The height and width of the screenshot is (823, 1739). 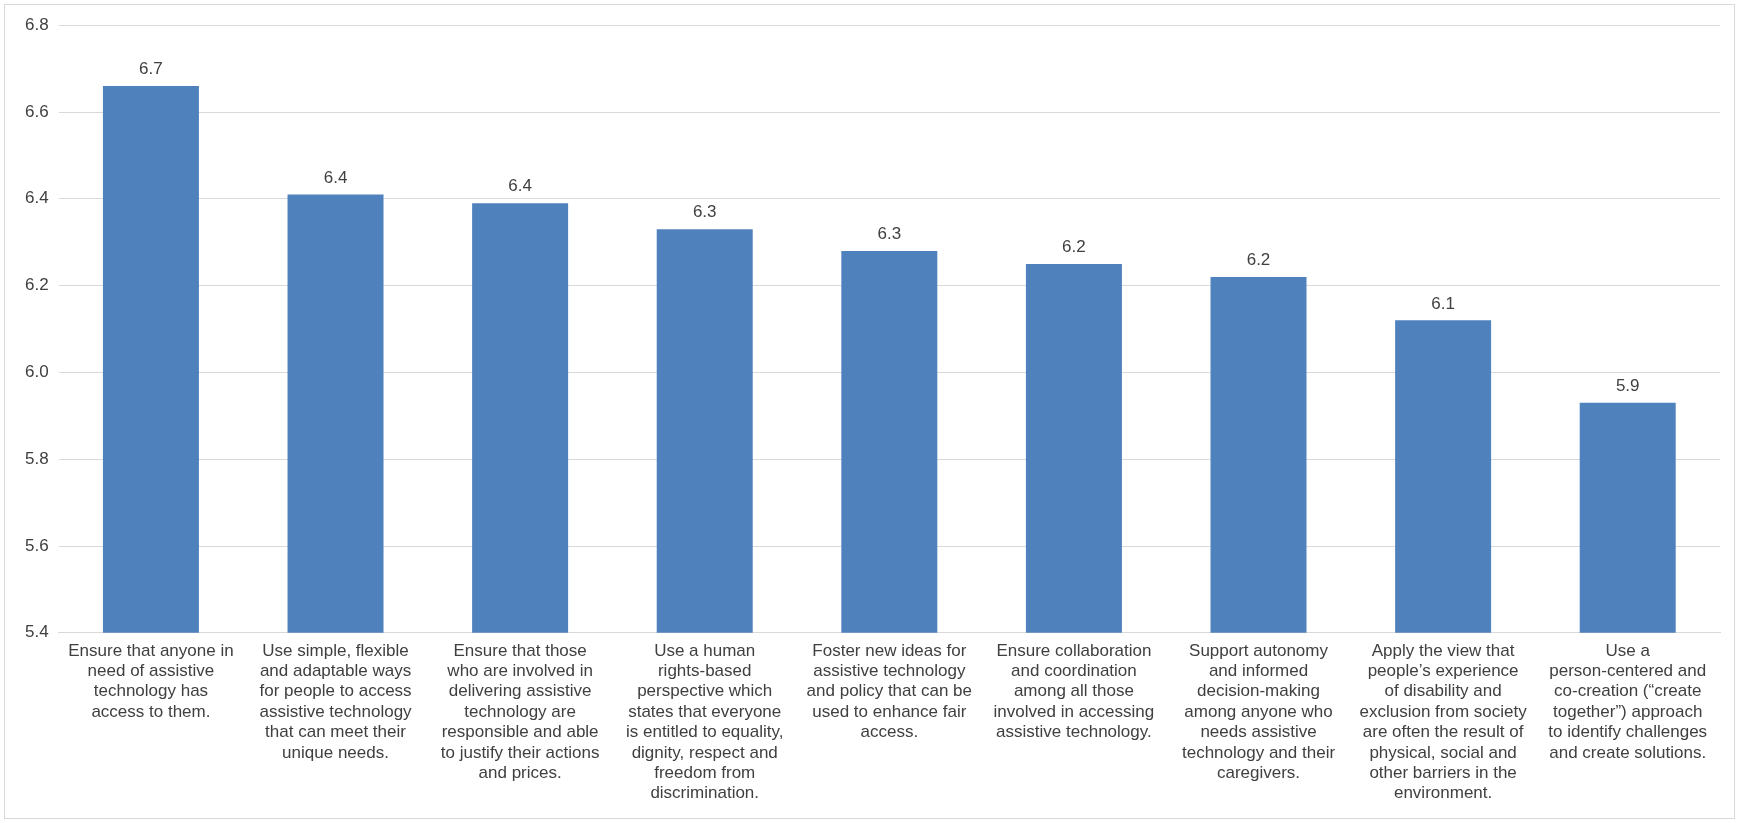 I want to click on y-tick-label: 6.0, so click(x=36, y=372).